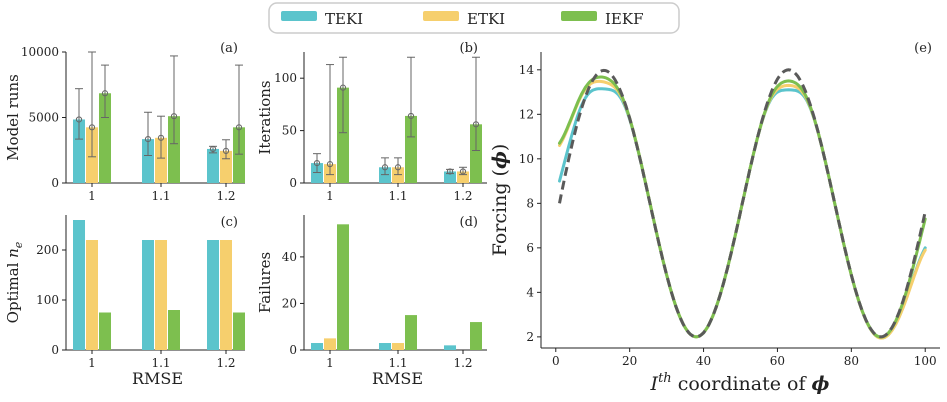 This screenshot has height=402, width=947. What do you see at coordinates (344, 19) in the screenshot?
I see `legend-label-teki: TEKI` at bounding box center [344, 19].